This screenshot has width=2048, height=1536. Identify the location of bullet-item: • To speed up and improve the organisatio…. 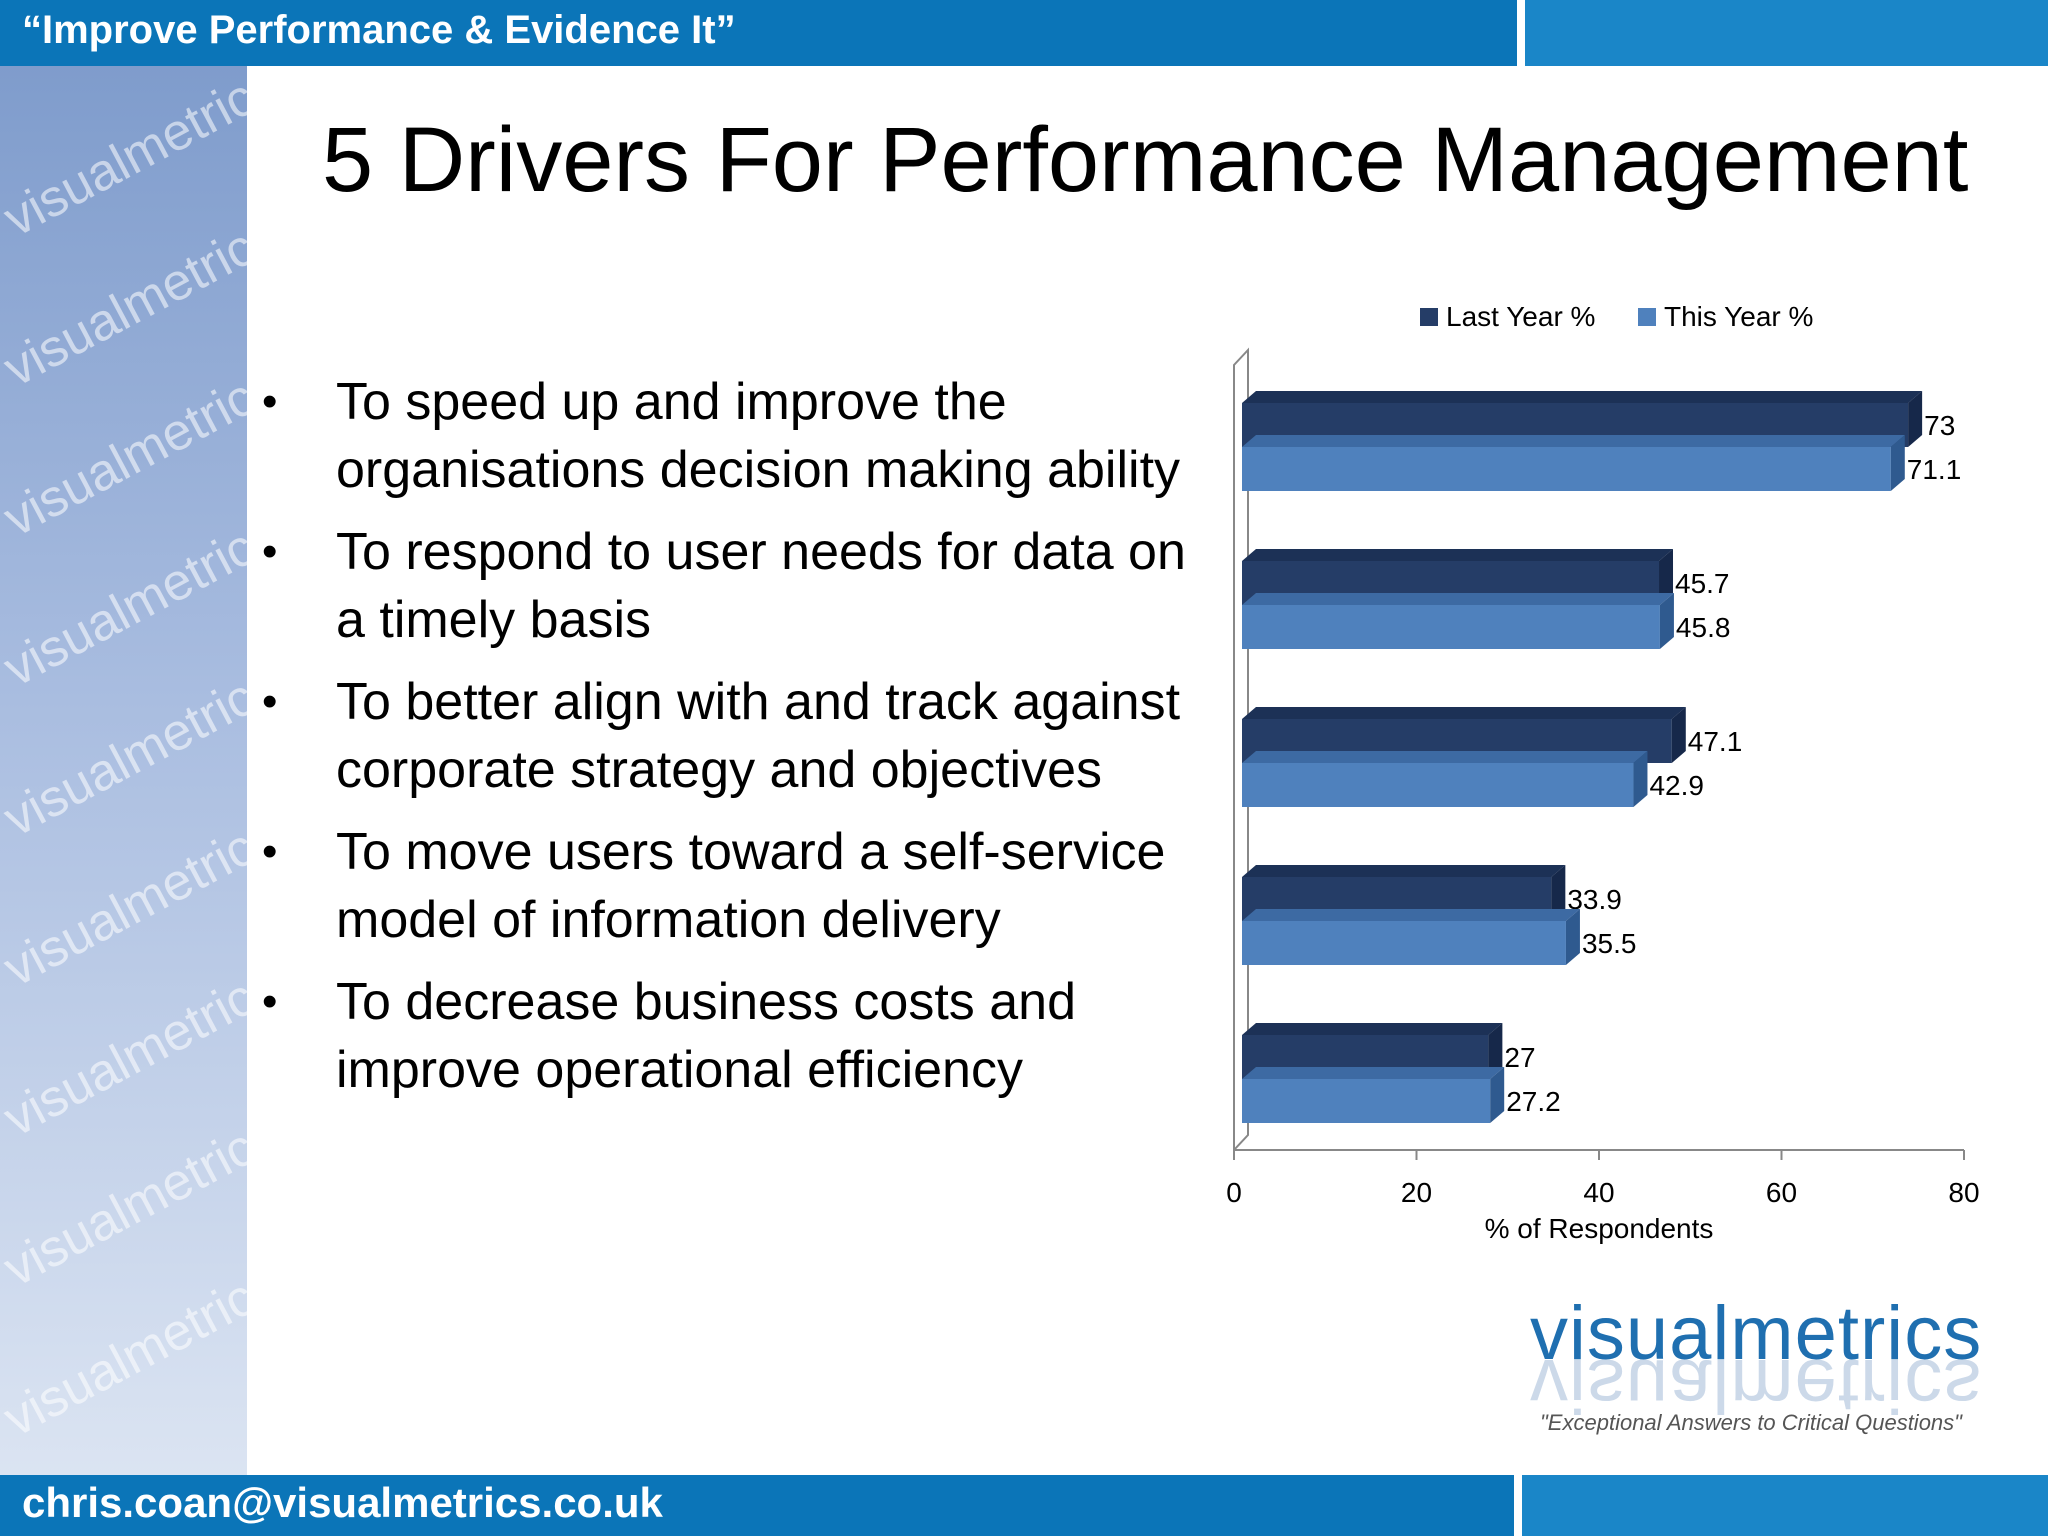
(727, 436).